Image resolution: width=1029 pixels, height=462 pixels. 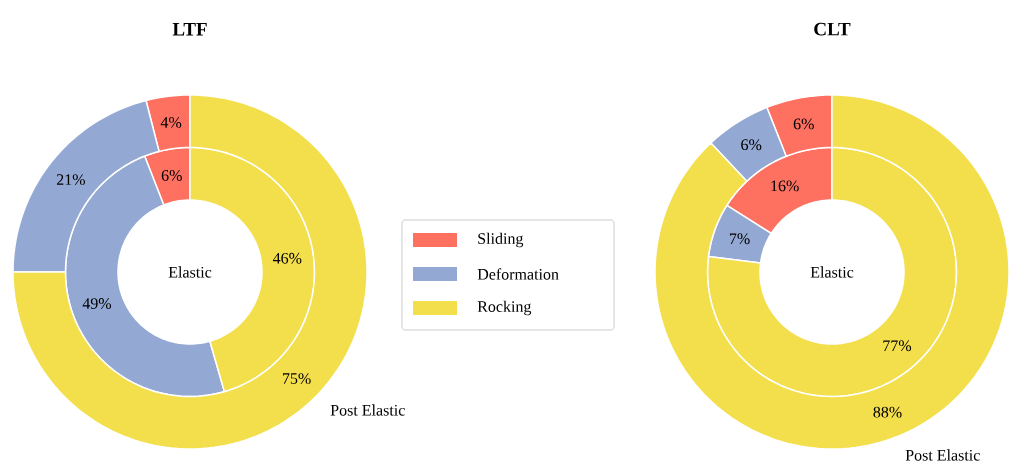 What do you see at coordinates (70, 180) in the screenshot?
I see `data-label: 21%` at bounding box center [70, 180].